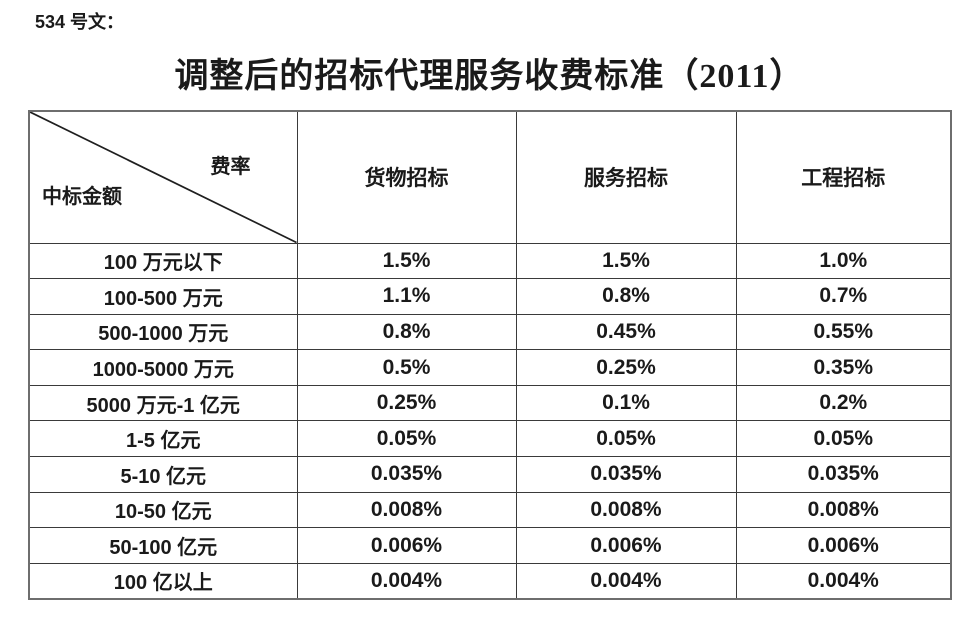 The width and height of the screenshot is (979, 629). I want to click on rate-cell: 0.35%, so click(843, 367).